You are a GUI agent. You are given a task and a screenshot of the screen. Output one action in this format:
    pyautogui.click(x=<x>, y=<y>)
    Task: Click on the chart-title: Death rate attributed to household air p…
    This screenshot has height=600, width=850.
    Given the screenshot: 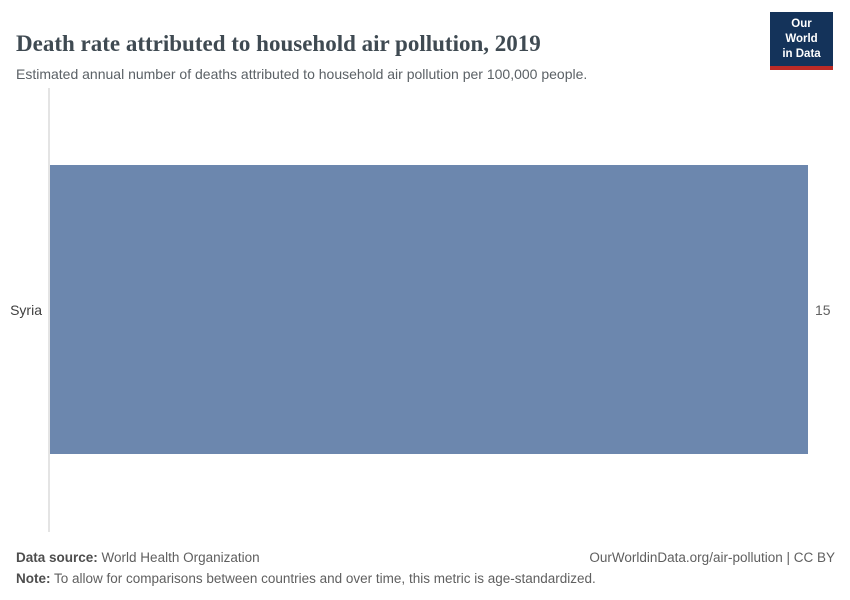 What is the action you would take?
    pyautogui.click(x=278, y=44)
    